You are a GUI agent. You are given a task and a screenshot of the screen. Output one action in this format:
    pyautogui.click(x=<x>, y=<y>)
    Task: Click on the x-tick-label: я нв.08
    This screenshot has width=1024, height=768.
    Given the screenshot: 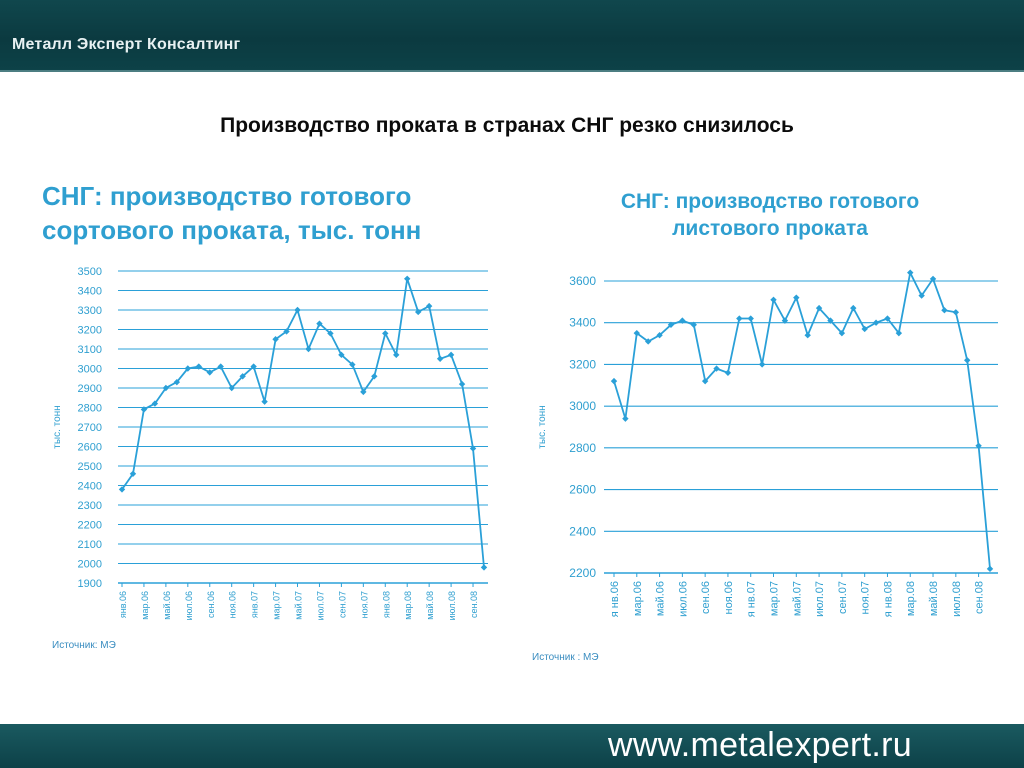 What is the action you would take?
    pyautogui.click(x=888, y=599)
    